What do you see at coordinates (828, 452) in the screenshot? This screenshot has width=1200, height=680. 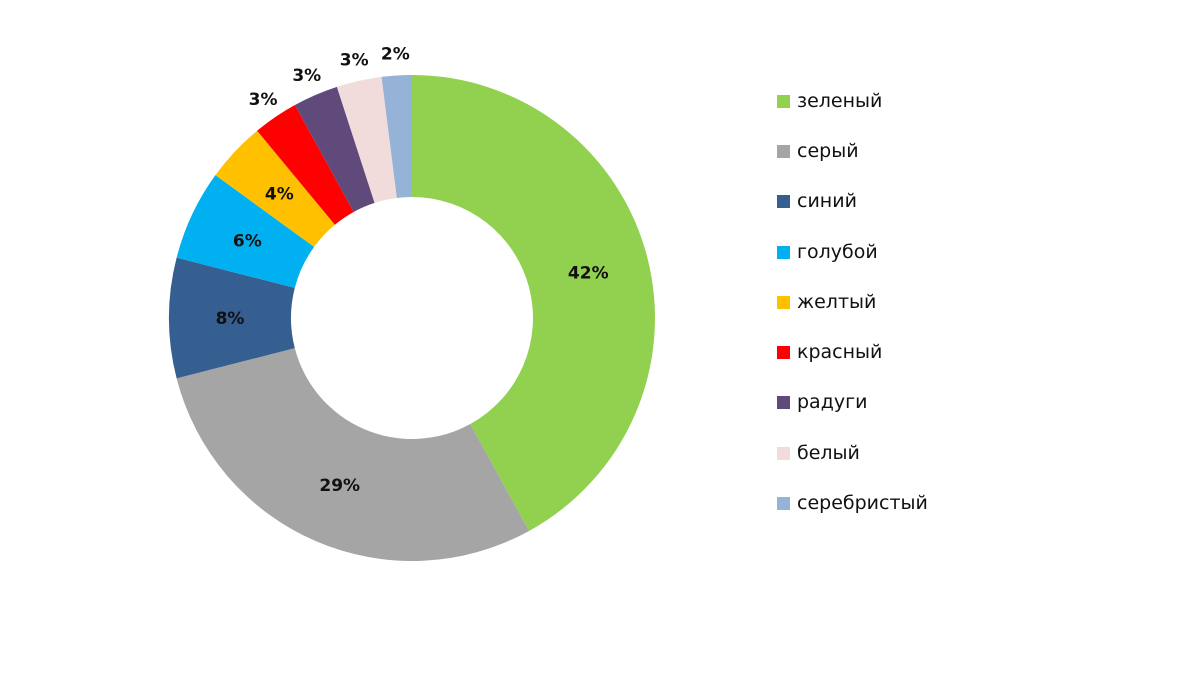 I see `legend-label: белый` at bounding box center [828, 452].